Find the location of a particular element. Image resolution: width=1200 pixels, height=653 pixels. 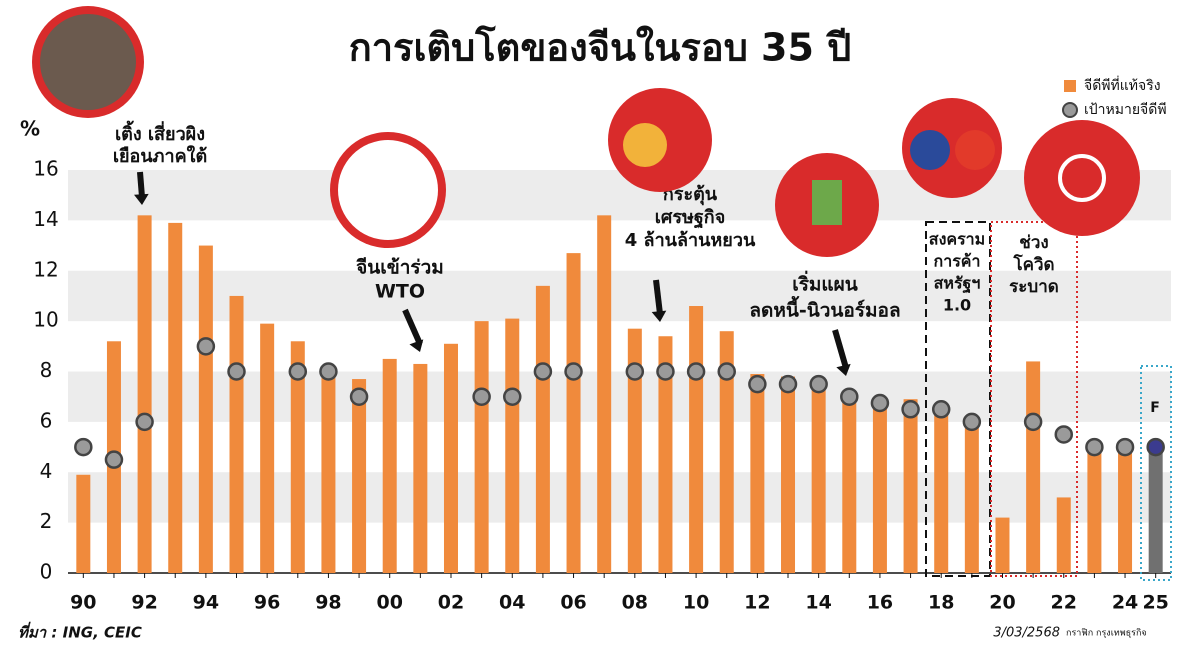

x-tick-label: 02 is located at coordinates (451, 603).